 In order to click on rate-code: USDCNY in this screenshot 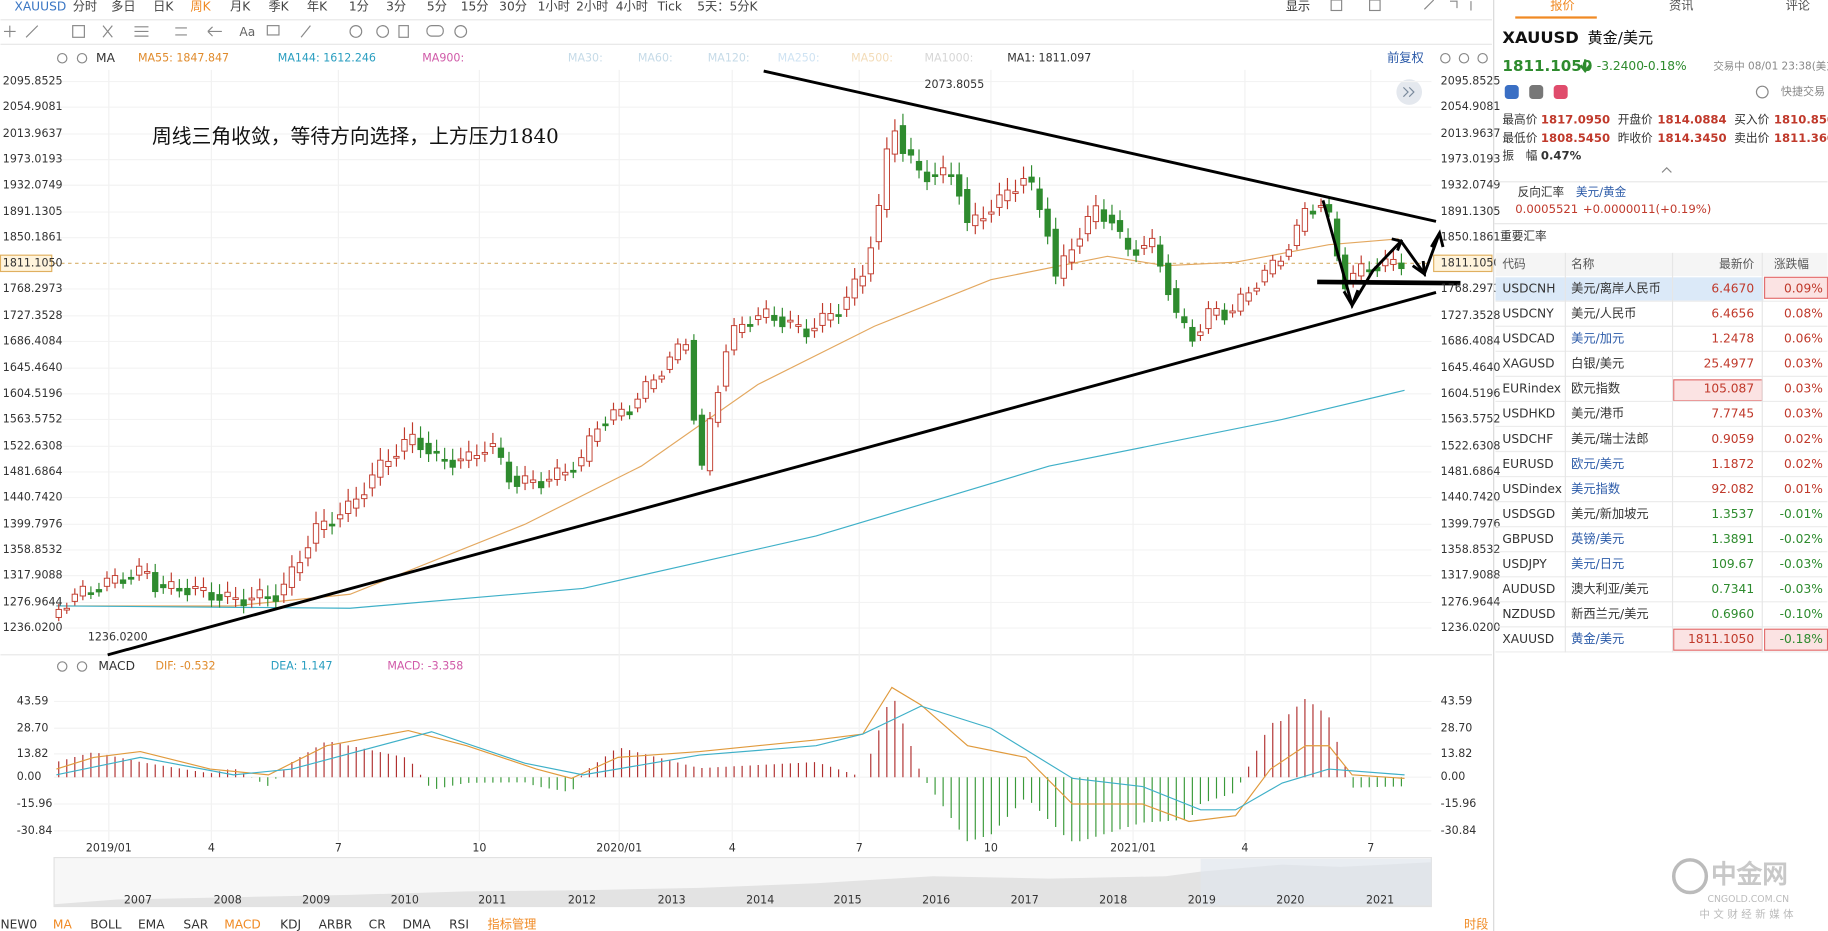, I will do `click(1528, 314)`.